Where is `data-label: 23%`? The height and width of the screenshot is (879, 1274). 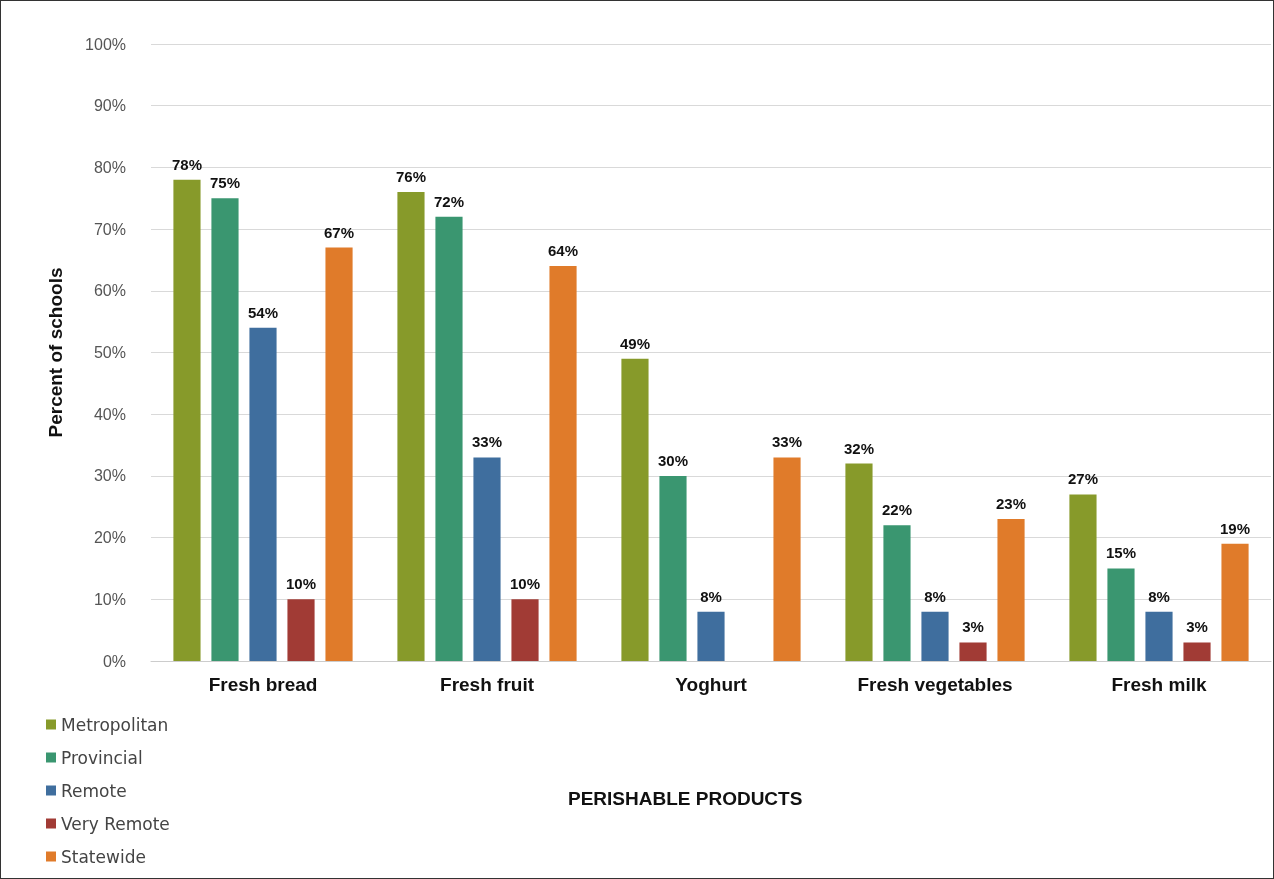
data-label: 23% is located at coordinates (1011, 504).